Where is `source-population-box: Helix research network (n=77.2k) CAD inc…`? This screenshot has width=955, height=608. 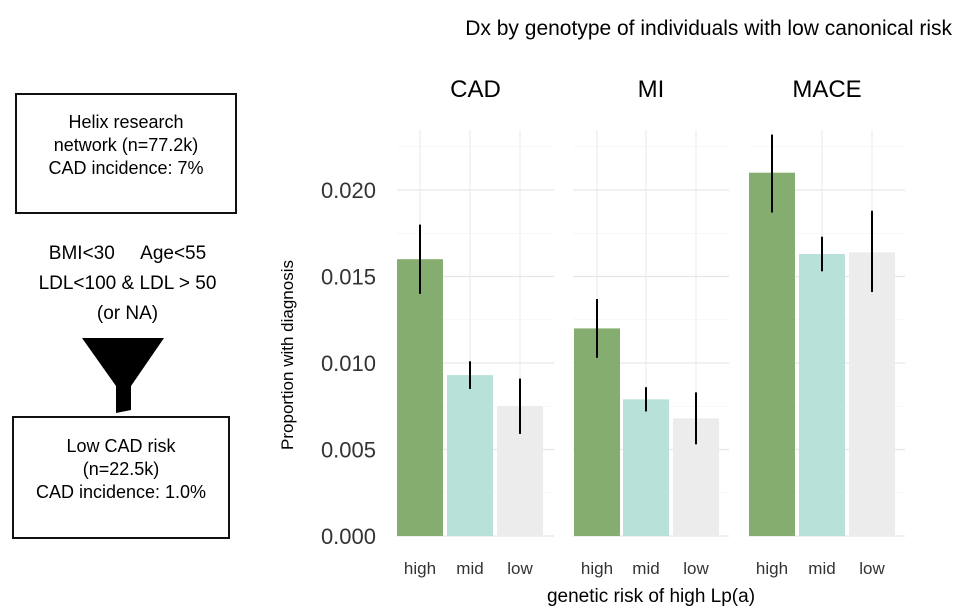
source-population-box: Helix research network (n=77.2k) CAD inc… is located at coordinates (126, 153).